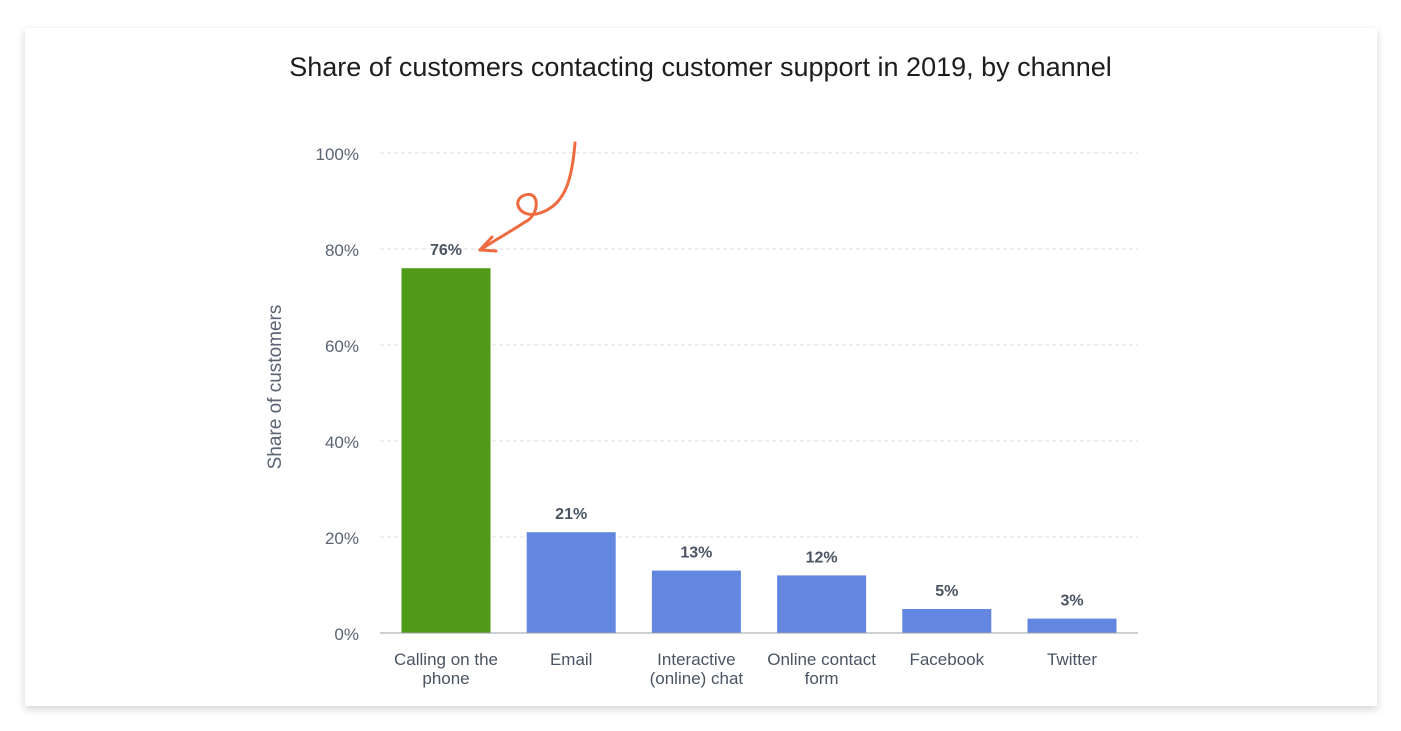 This screenshot has width=1401, height=731. What do you see at coordinates (1071, 601) in the screenshot?
I see `data-label: 3%` at bounding box center [1071, 601].